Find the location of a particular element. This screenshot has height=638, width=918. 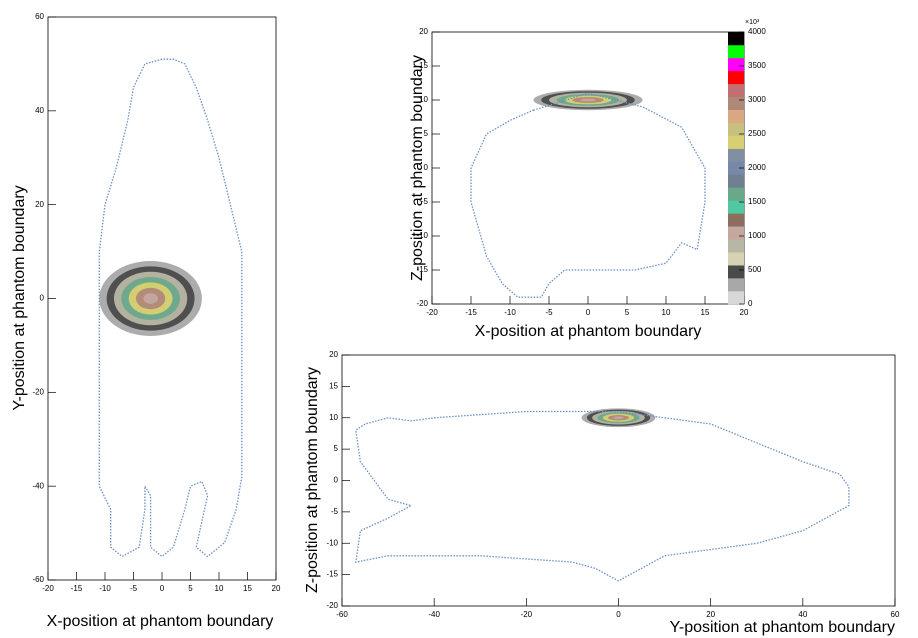

colorbar-tick-label: 4000 is located at coordinates (757, 31).